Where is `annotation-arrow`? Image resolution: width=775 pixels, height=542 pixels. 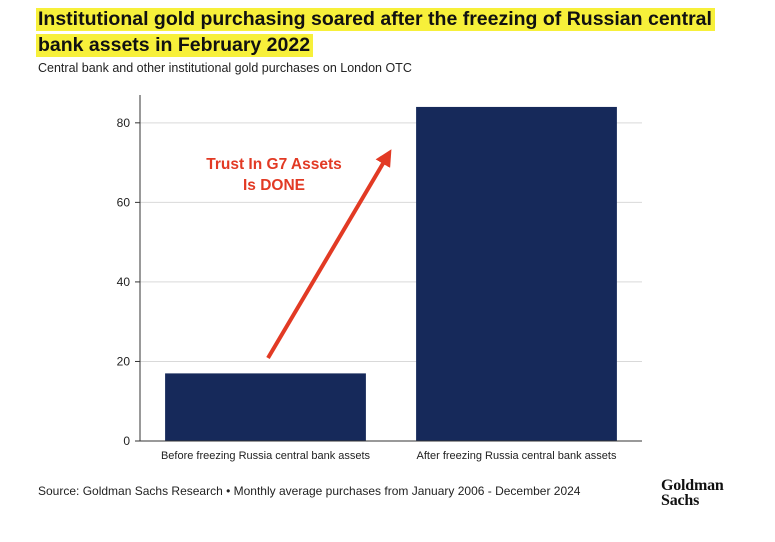
annotation-arrow is located at coordinates (329, 254).